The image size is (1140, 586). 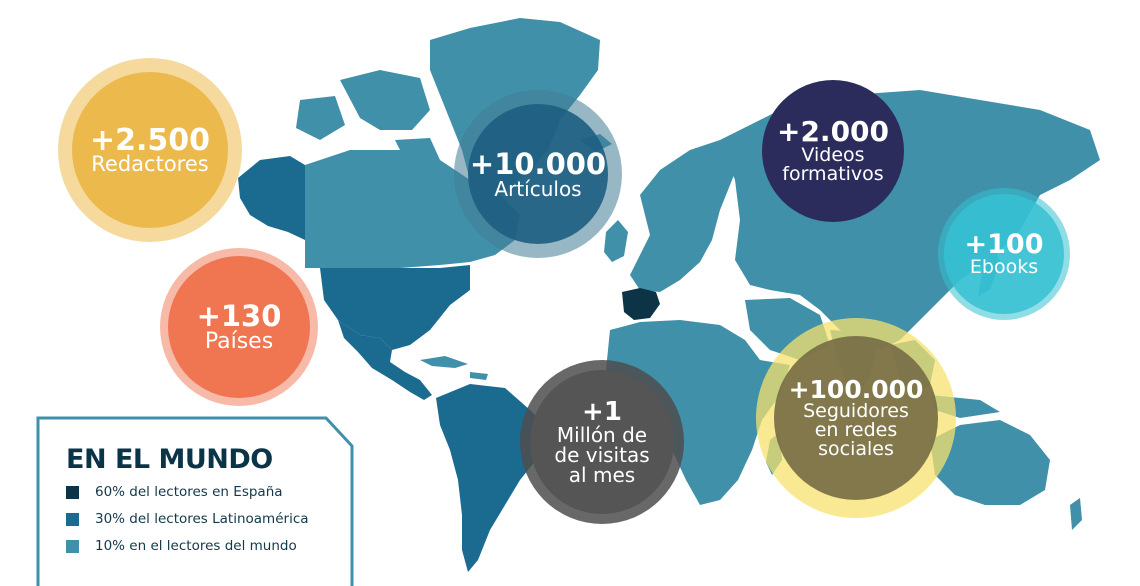 I want to click on articulos-bubble: +10.000 Artículos, so click(x=538, y=174).